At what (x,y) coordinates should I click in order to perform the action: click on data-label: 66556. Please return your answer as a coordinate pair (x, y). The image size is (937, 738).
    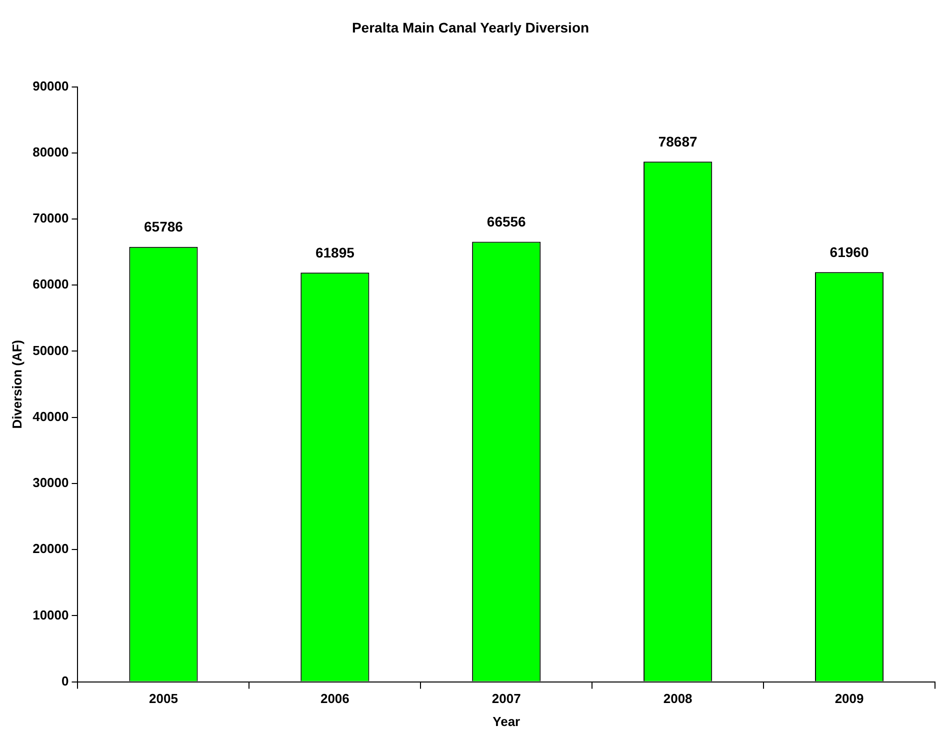
    Looking at the image, I should click on (506, 222).